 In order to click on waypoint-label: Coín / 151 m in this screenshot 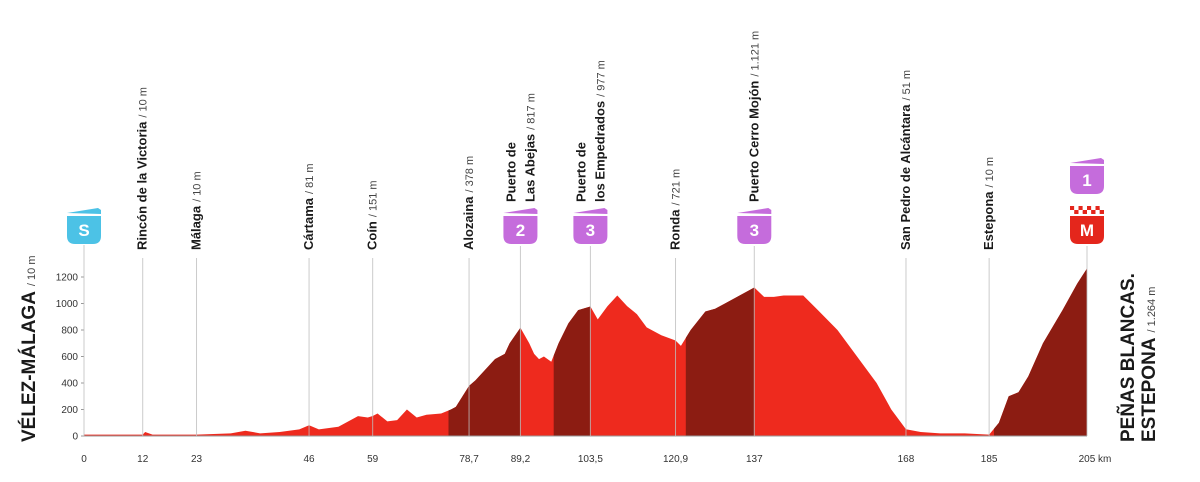, I will do `click(372, 215)`.